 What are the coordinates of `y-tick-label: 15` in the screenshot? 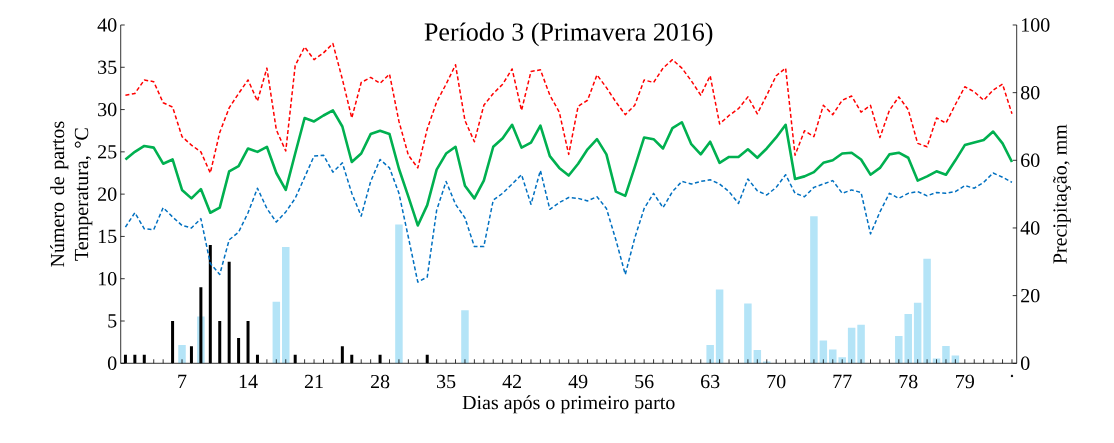 It's located at (107, 236).